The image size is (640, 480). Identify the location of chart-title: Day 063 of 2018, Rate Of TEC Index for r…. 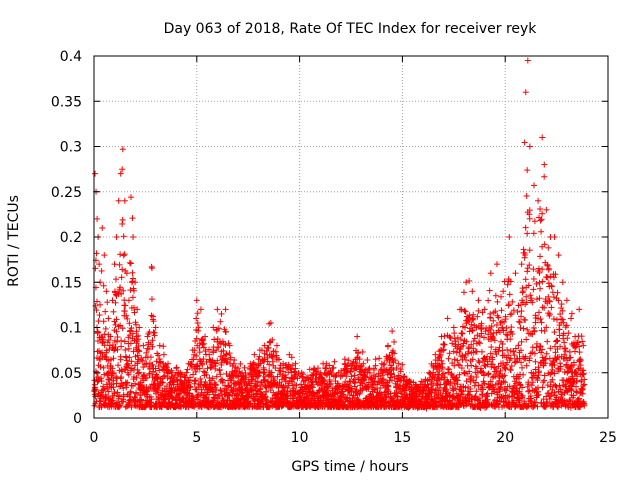
(351, 29).